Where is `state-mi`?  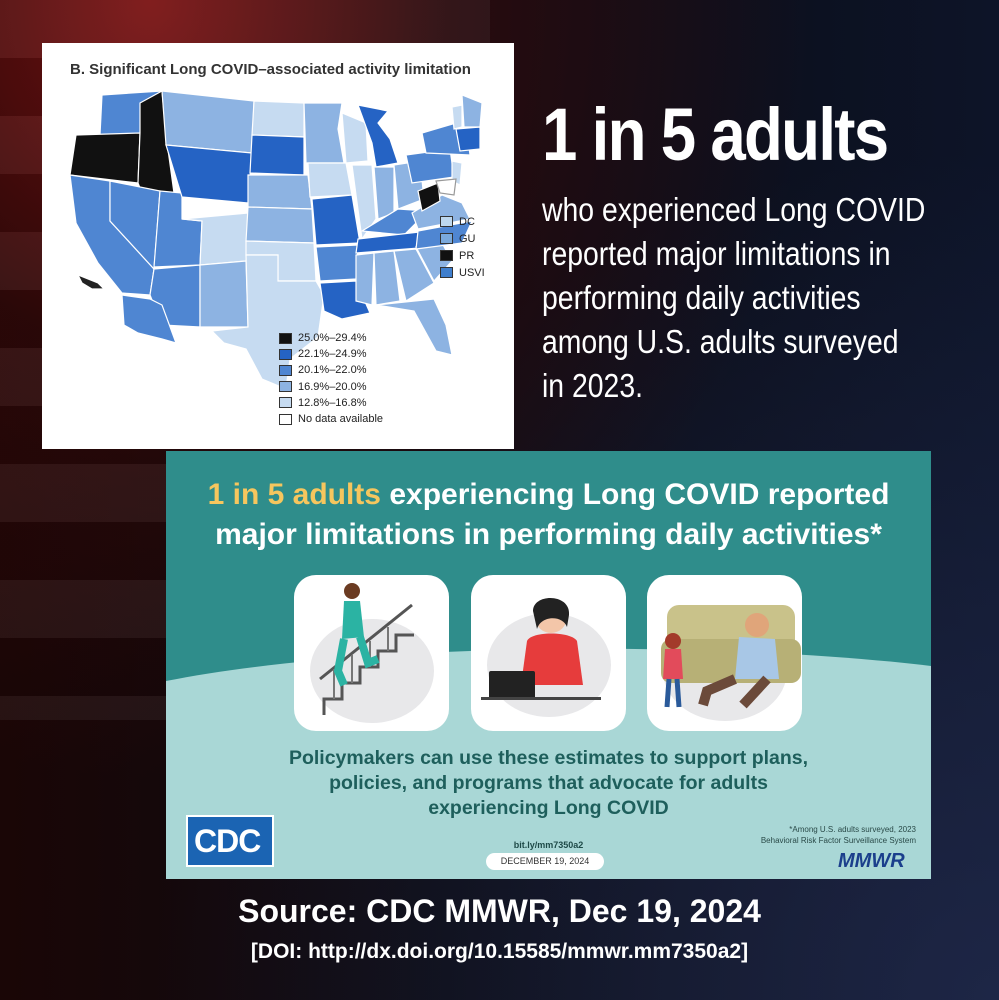 state-mi is located at coordinates (378, 136).